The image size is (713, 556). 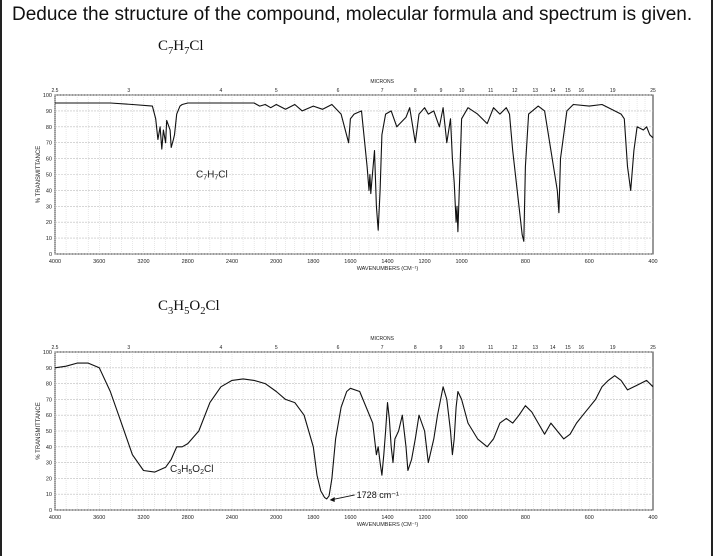 What do you see at coordinates (332, 499) in the screenshot?
I see `annotation-arrowhead` at bounding box center [332, 499].